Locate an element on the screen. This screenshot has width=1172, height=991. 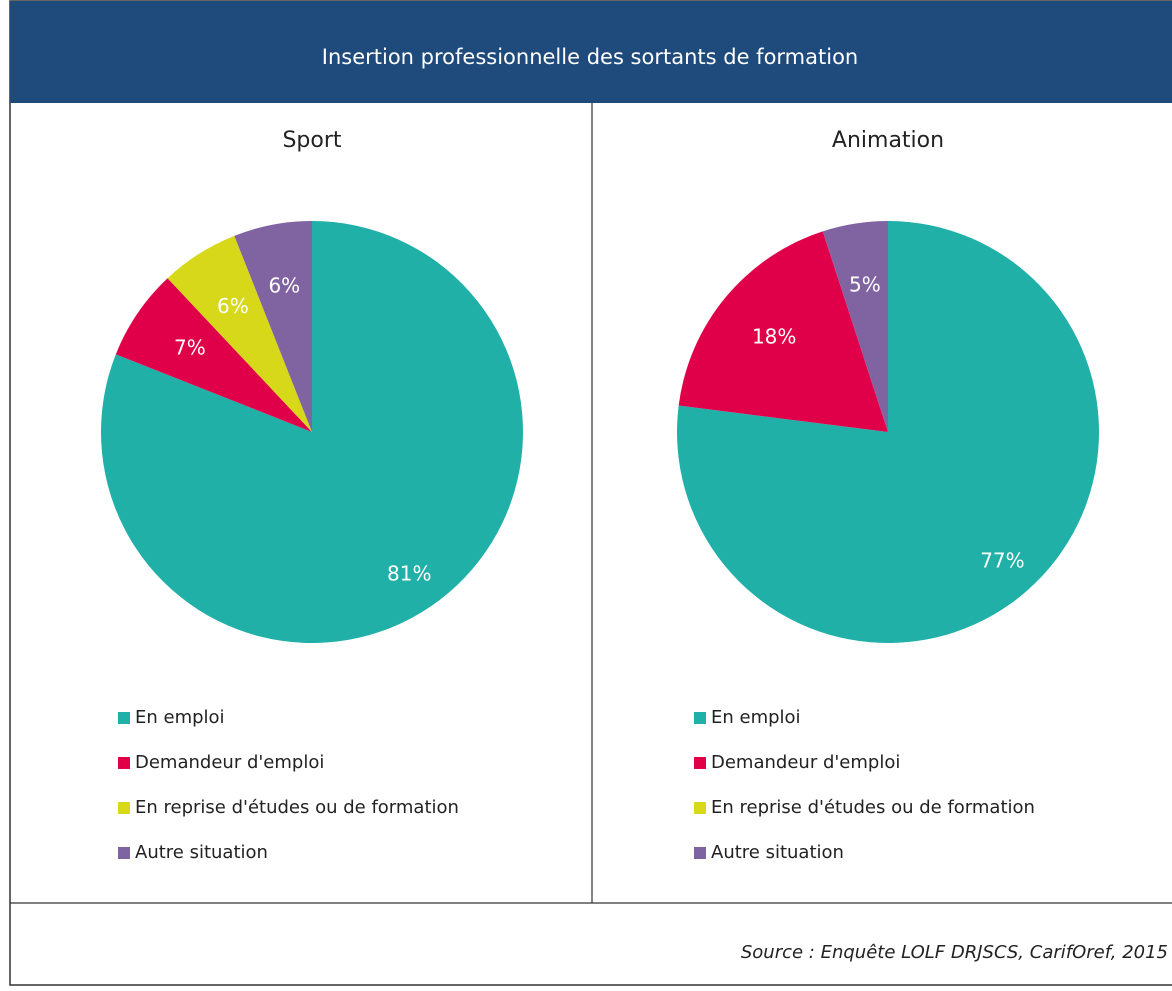
value-label: 5% is located at coordinates (865, 285).